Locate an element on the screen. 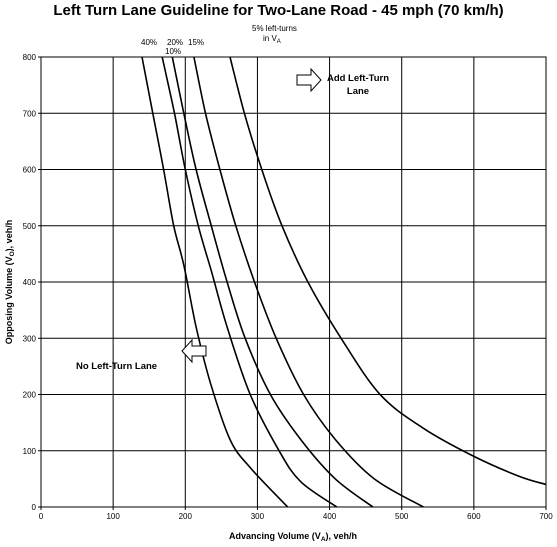  curve-label-15: 15% is located at coordinates (196, 42).